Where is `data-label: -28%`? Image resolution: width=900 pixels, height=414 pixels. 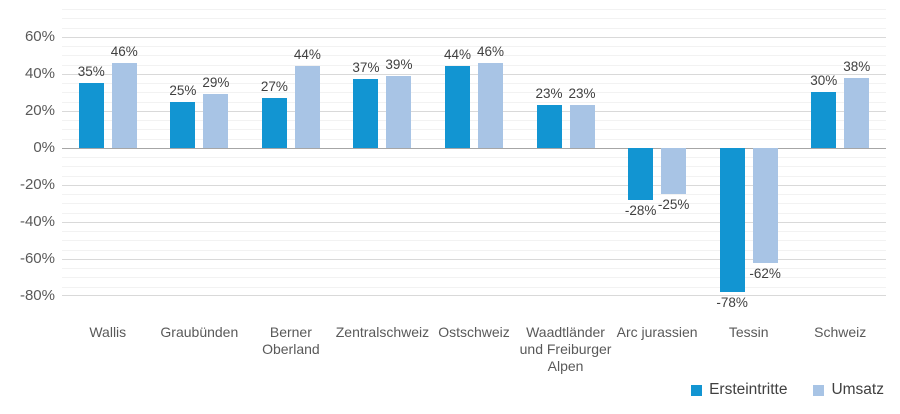
data-label: -28% is located at coordinates (640, 210).